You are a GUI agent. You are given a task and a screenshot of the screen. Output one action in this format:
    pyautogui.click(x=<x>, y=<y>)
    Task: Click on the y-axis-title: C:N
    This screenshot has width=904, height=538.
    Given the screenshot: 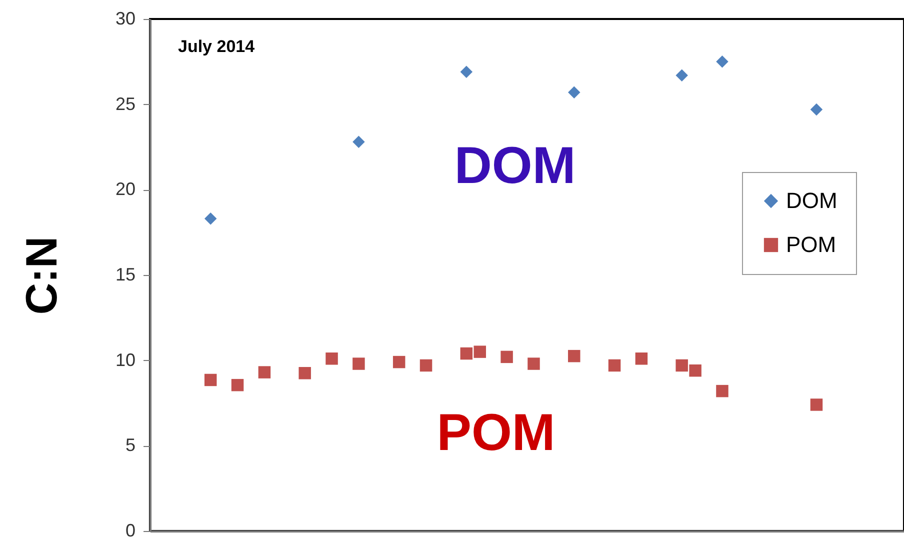 What is the action you would take?
    pyautogui.click(x=41, y=275)
    